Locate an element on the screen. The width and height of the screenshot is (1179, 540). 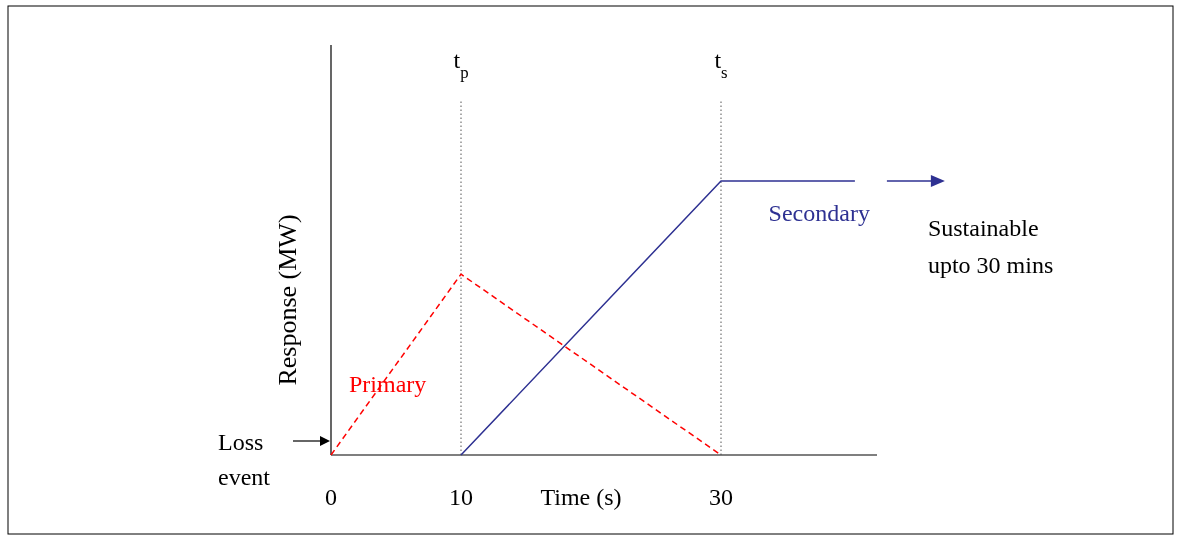
annotation: Loss event is located at coordinates (244, 459).